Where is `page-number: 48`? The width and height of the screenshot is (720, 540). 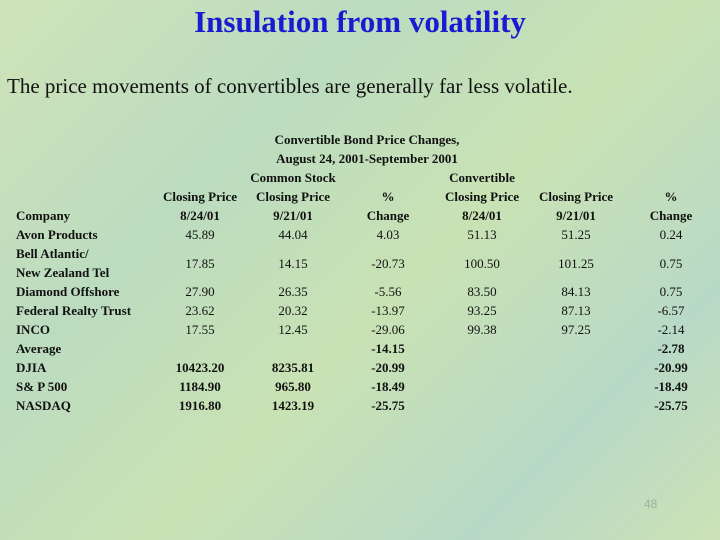 page-number: 48 is located at coordinates (651, 504).